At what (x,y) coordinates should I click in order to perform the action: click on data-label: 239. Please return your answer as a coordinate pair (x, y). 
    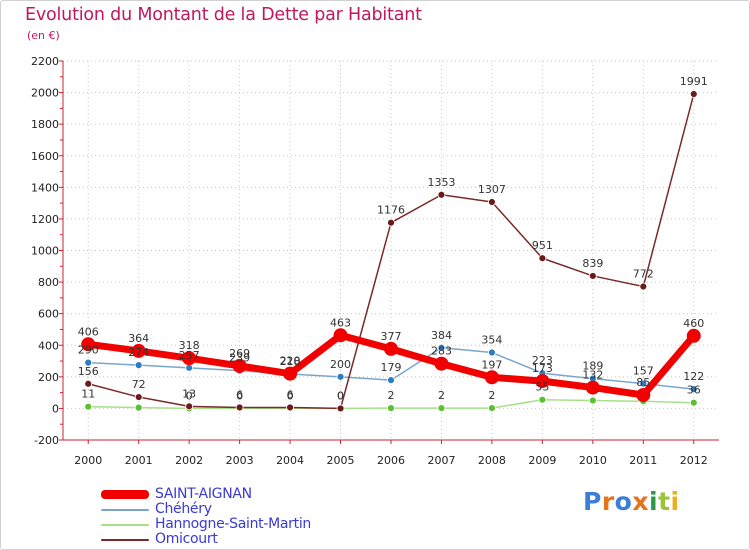
    Looking at the image, I should click on (239, 358).